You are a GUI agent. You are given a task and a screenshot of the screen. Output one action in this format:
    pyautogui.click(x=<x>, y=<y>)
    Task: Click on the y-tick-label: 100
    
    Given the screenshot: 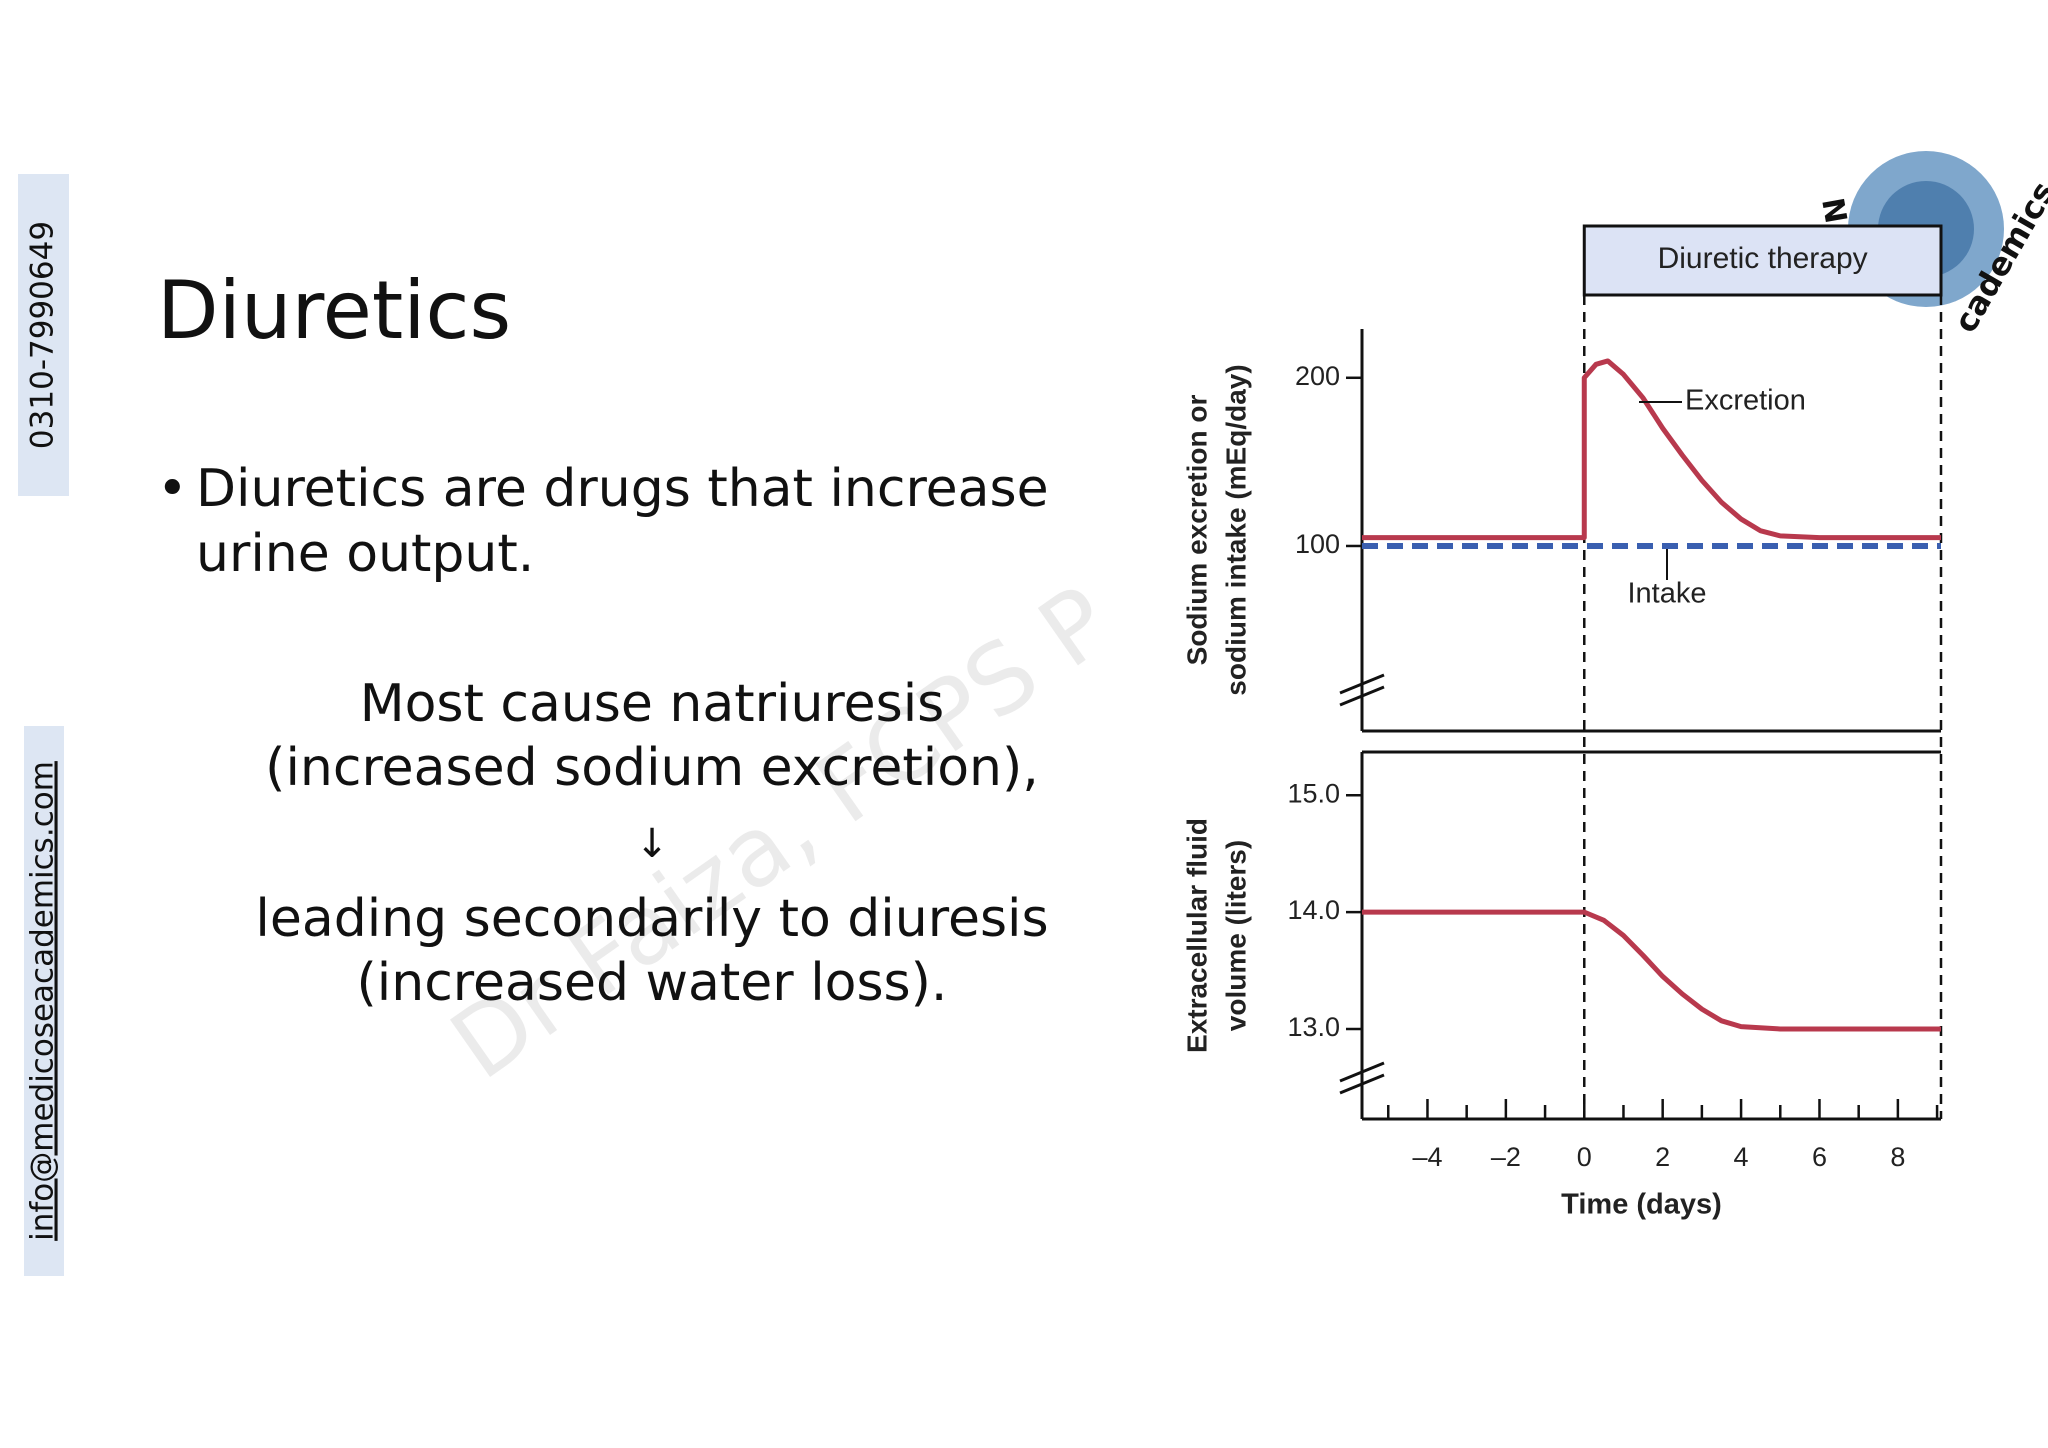 What is the action you would take?
    pyautogui.click(x=1317, y=544)
    